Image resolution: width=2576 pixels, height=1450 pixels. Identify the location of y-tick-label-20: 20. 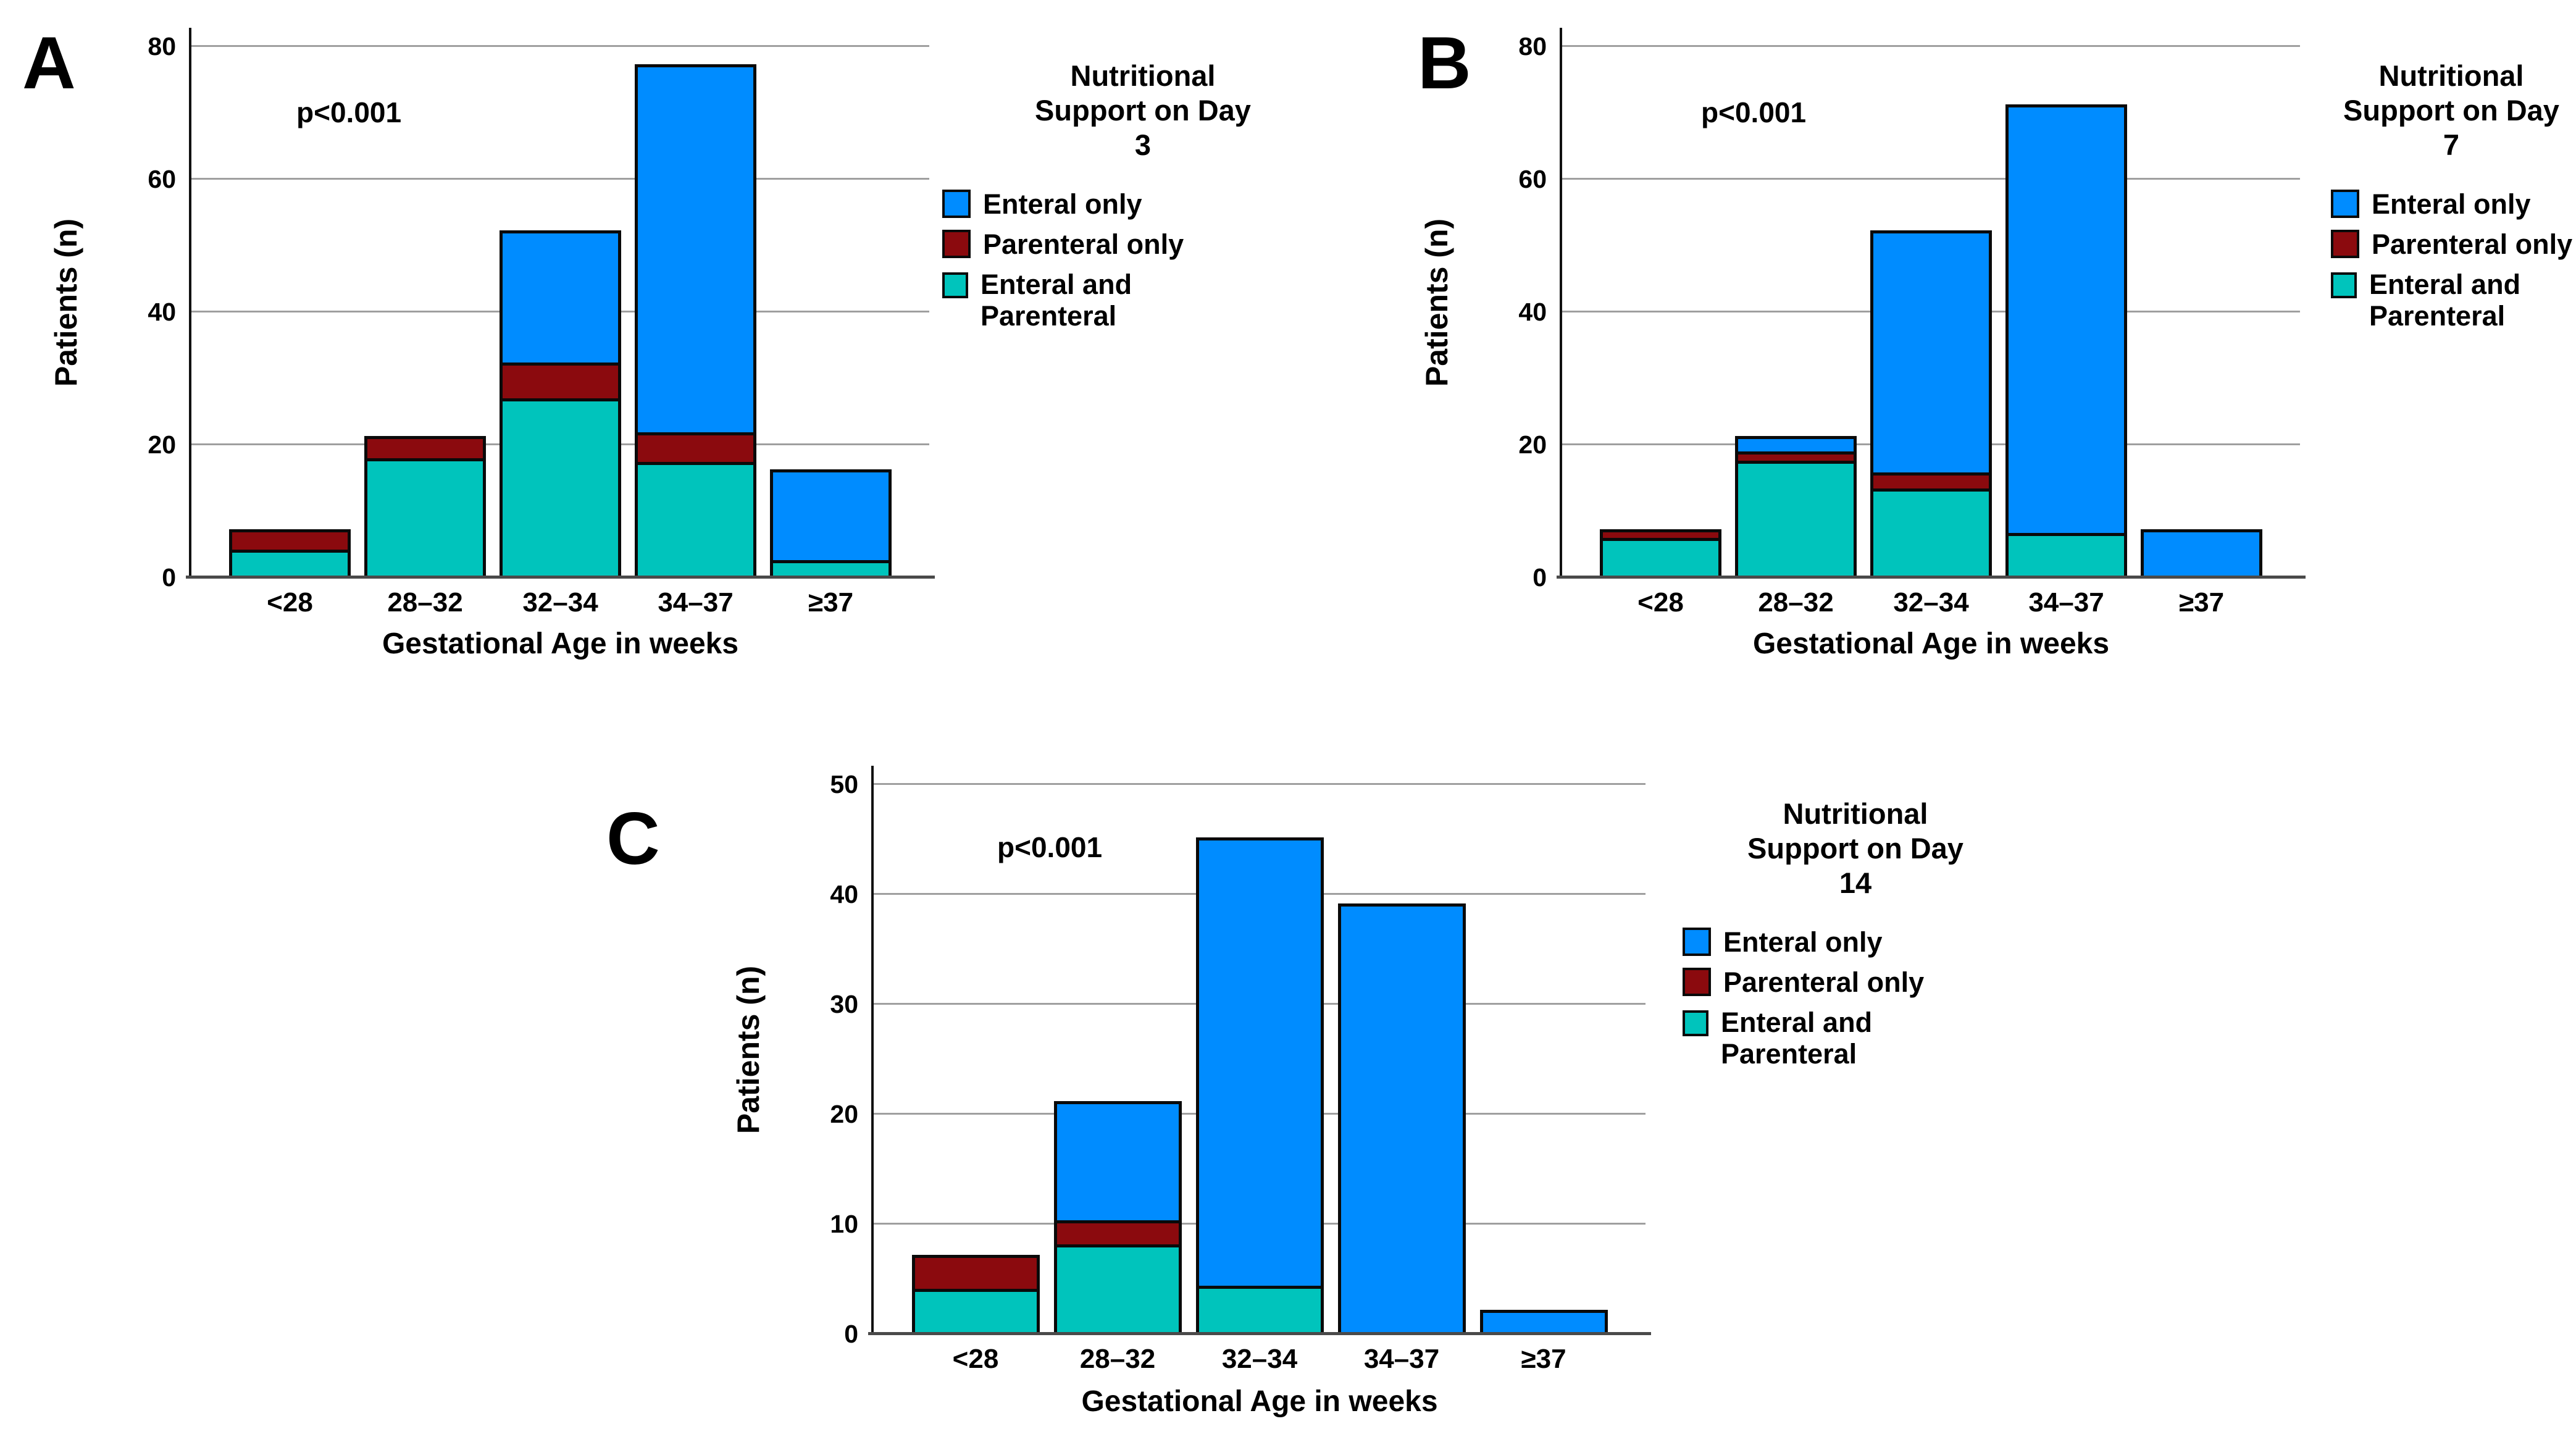
(844, 1114).